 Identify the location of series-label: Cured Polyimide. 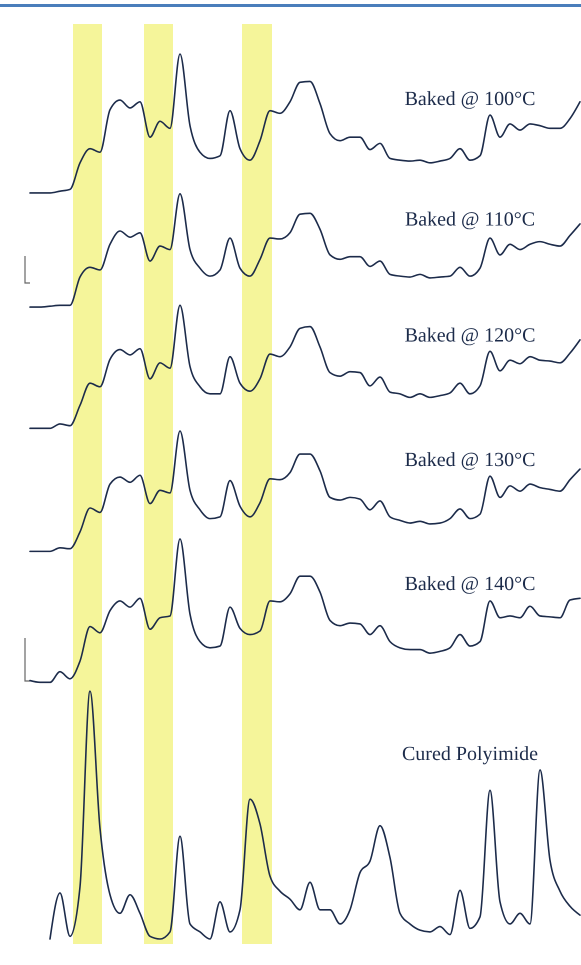
(470, 753).